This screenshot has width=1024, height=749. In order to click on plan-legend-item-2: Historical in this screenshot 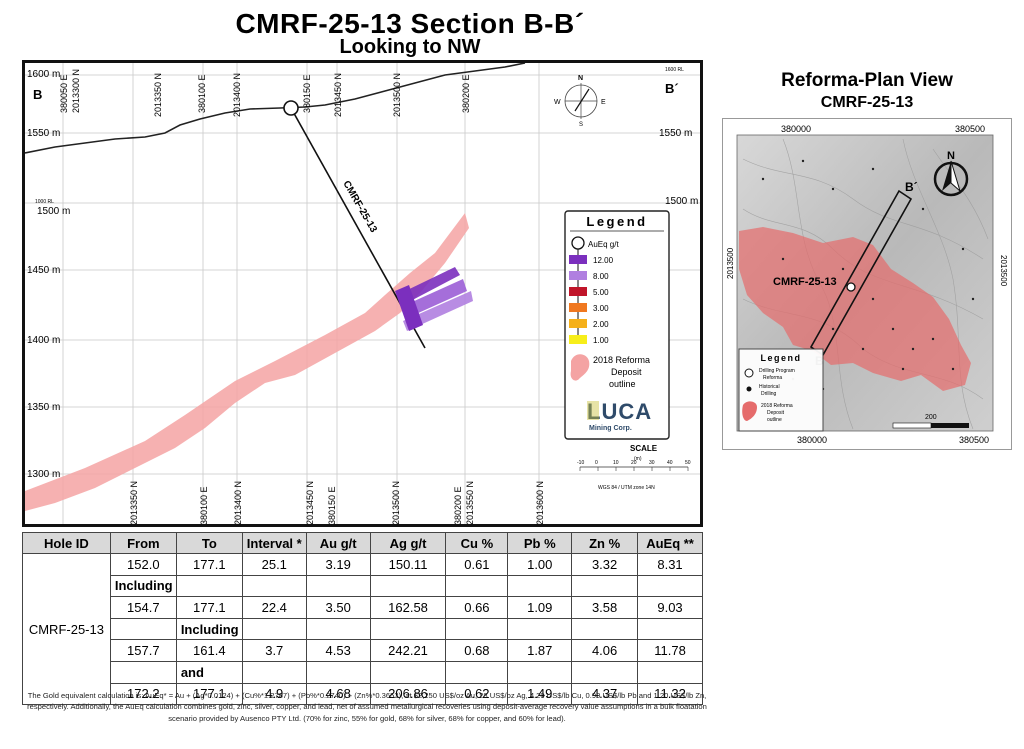, I will do `click(769, 387)`.